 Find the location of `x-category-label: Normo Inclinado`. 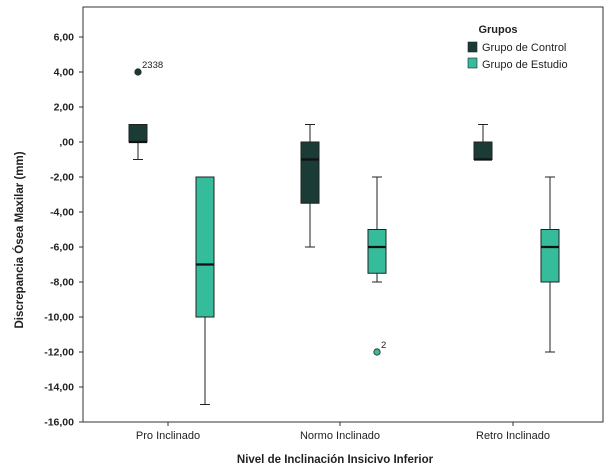

x-category-label: Normo Inclinado is located at coordinates (340, 436).